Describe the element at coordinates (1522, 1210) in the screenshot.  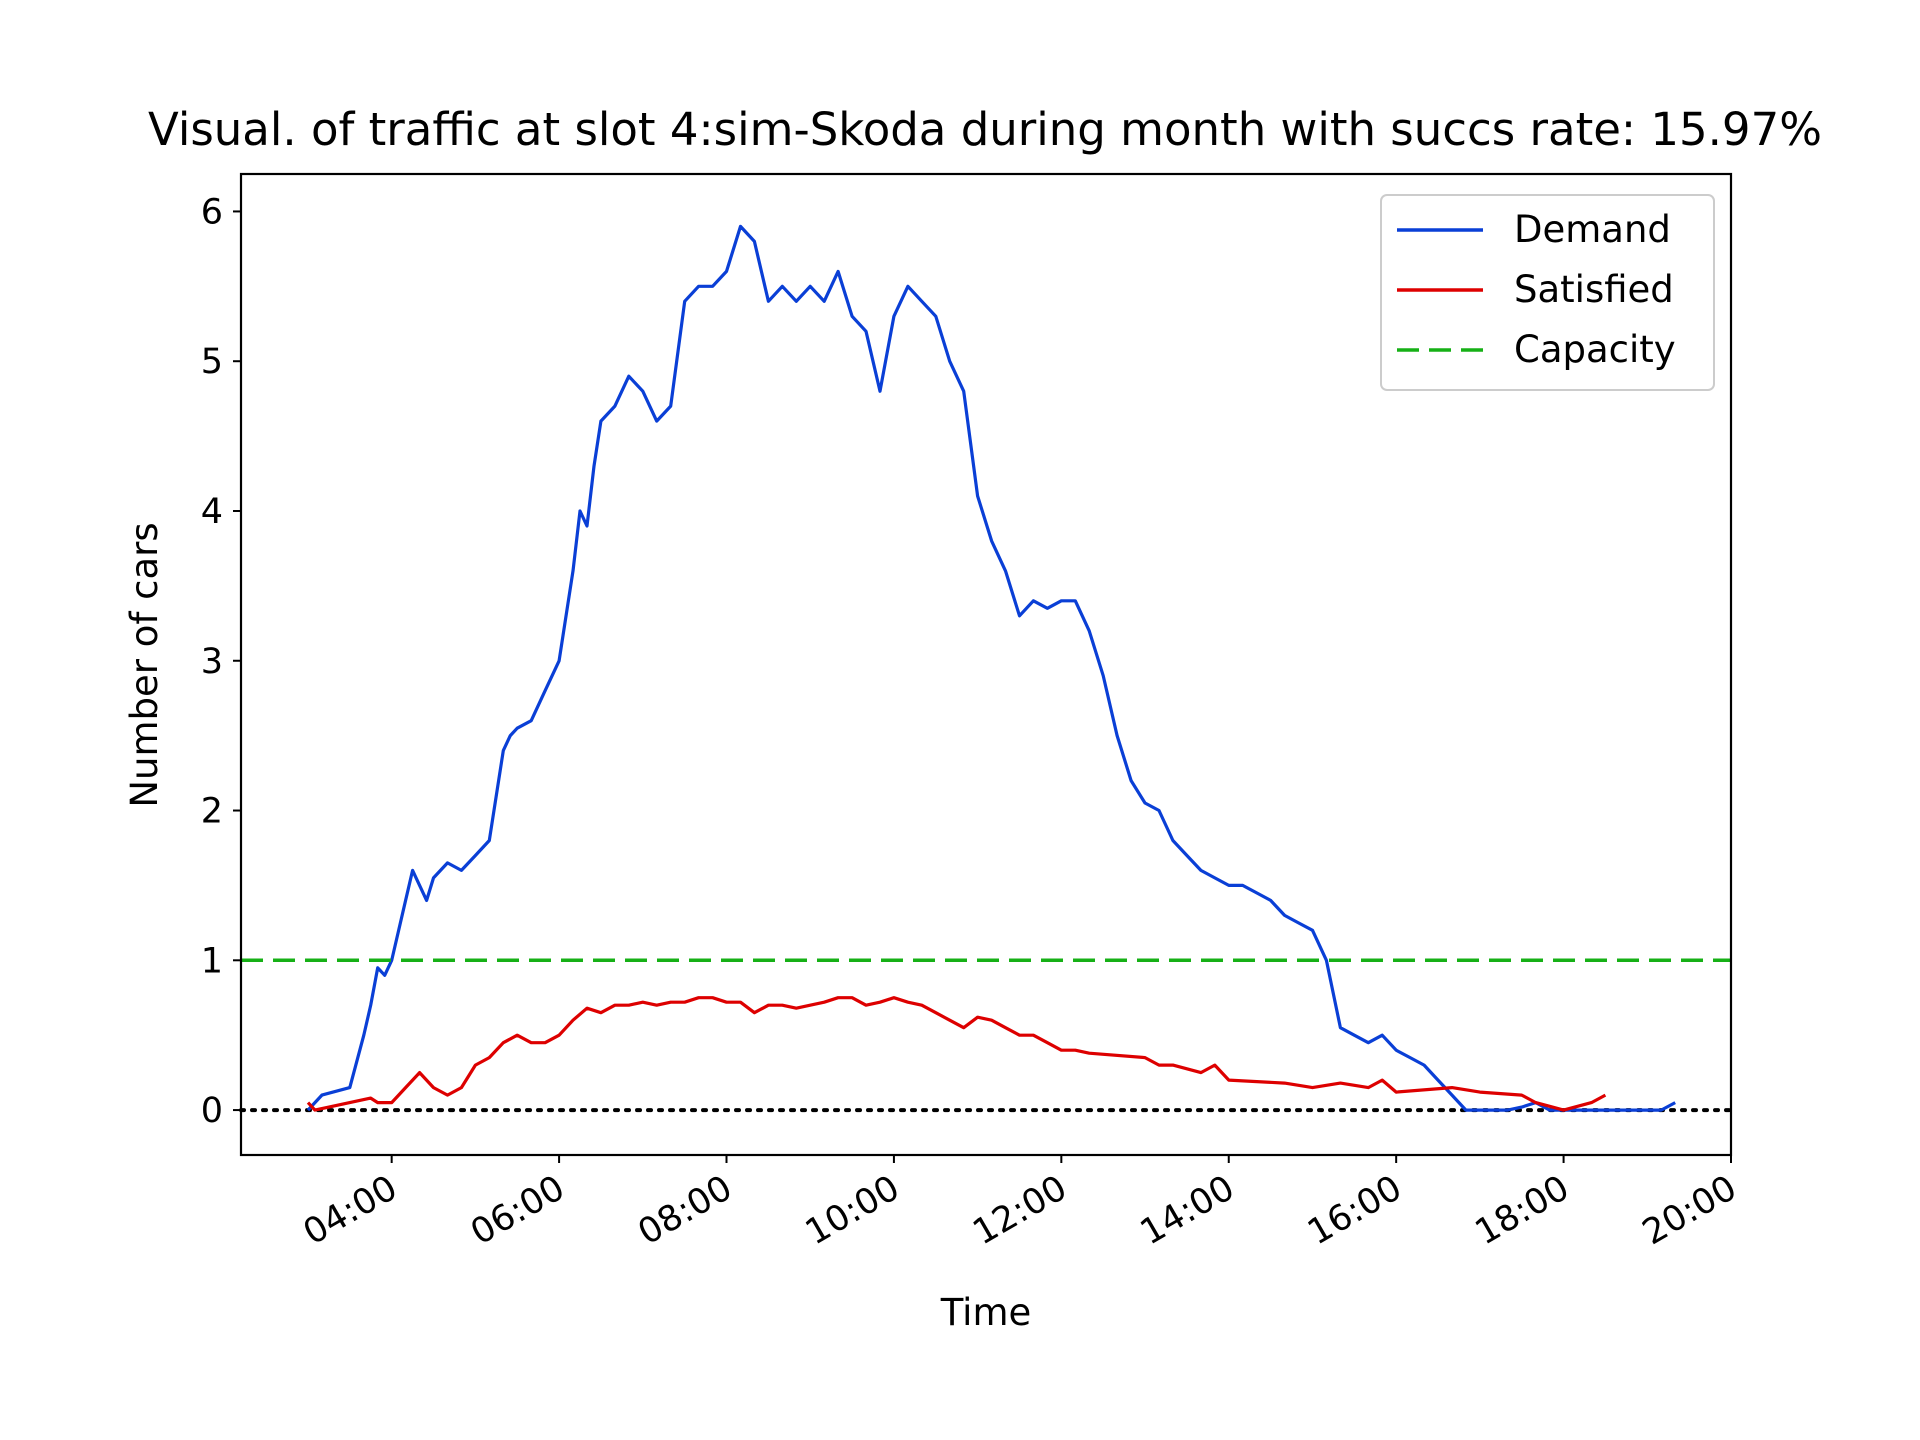
I see `x-tick-label: 18:00` at that location.